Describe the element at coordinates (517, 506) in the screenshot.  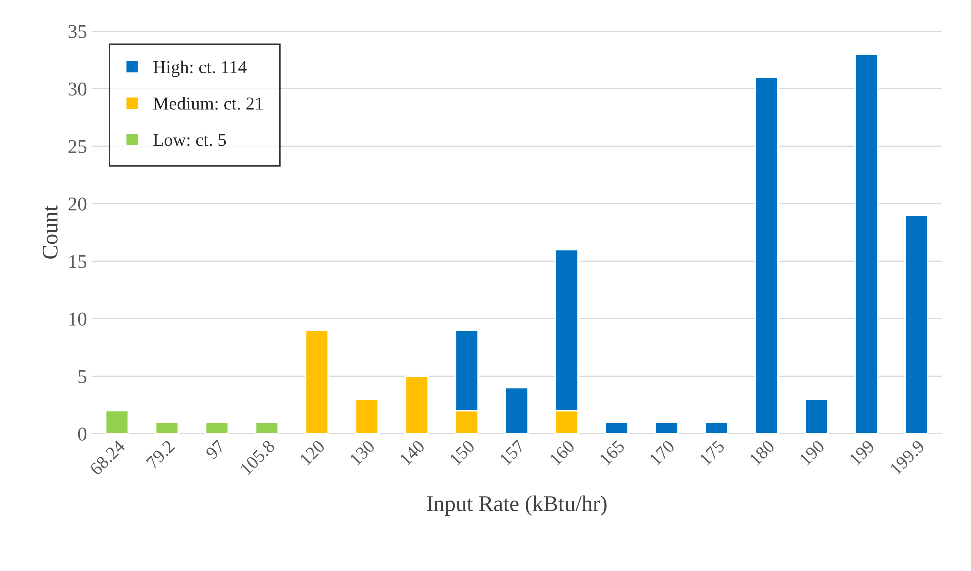
I see `x-axis-title: Input Rate (kBtu/hr)` at that location.